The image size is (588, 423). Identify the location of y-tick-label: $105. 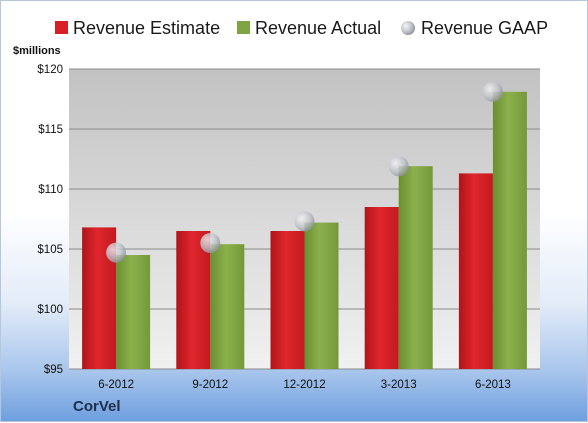
(50, 250).